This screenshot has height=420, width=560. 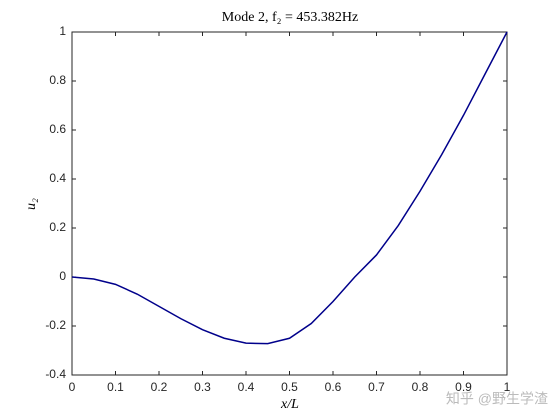 I want to click on y-axis-label: u₂, so click(x=31, y=204).